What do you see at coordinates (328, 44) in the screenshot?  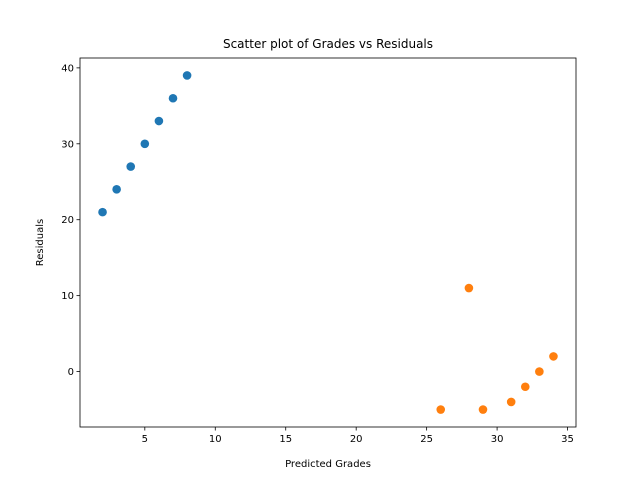 I see `chart-title: Scatter plot of Grades vs Residuals` at bounding box center [328, 44].